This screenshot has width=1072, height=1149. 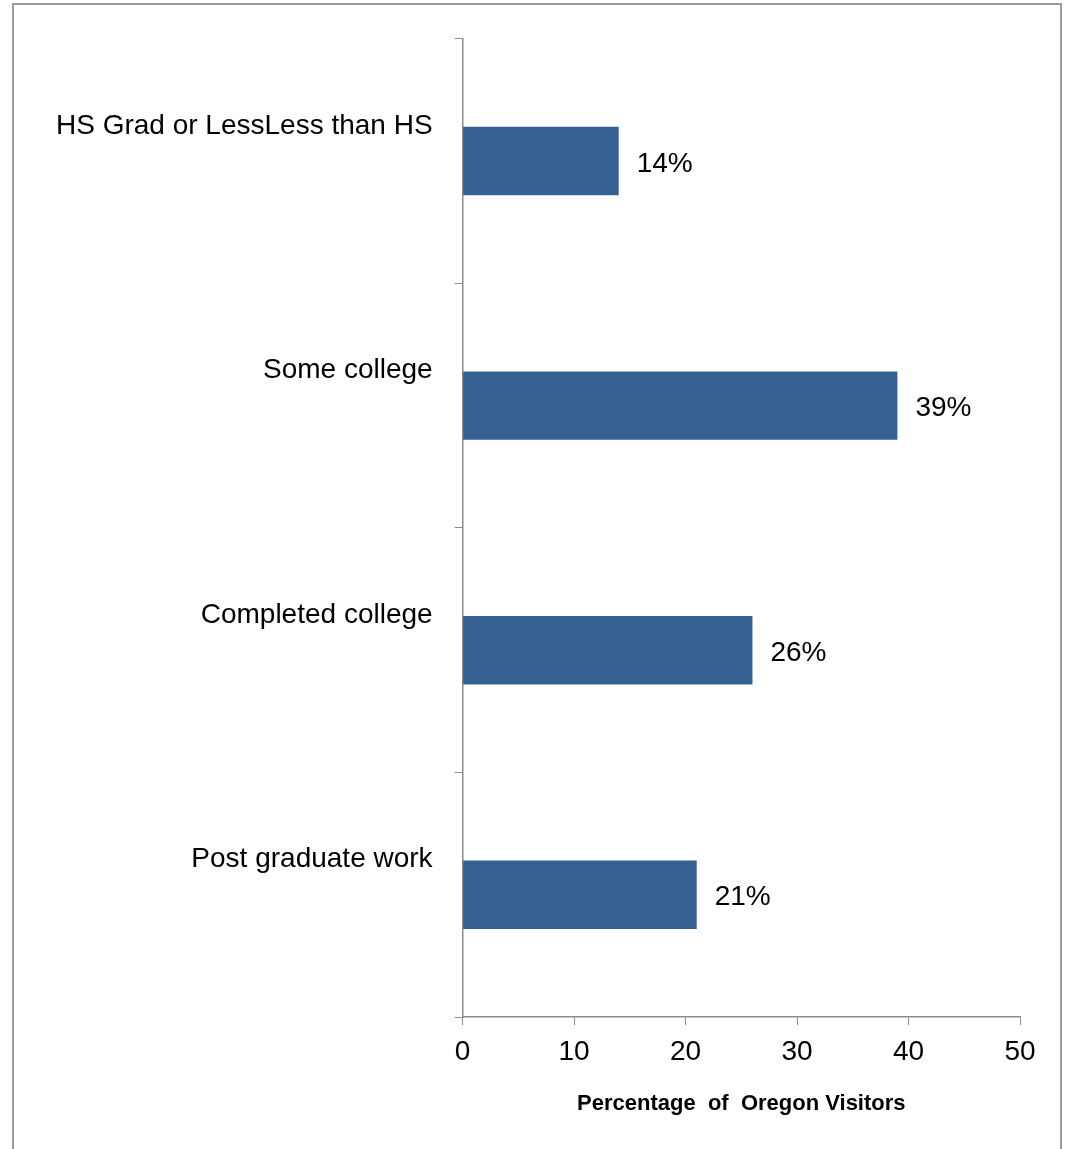 I want to click on data-label: 39%, so click(x=943, y=407).